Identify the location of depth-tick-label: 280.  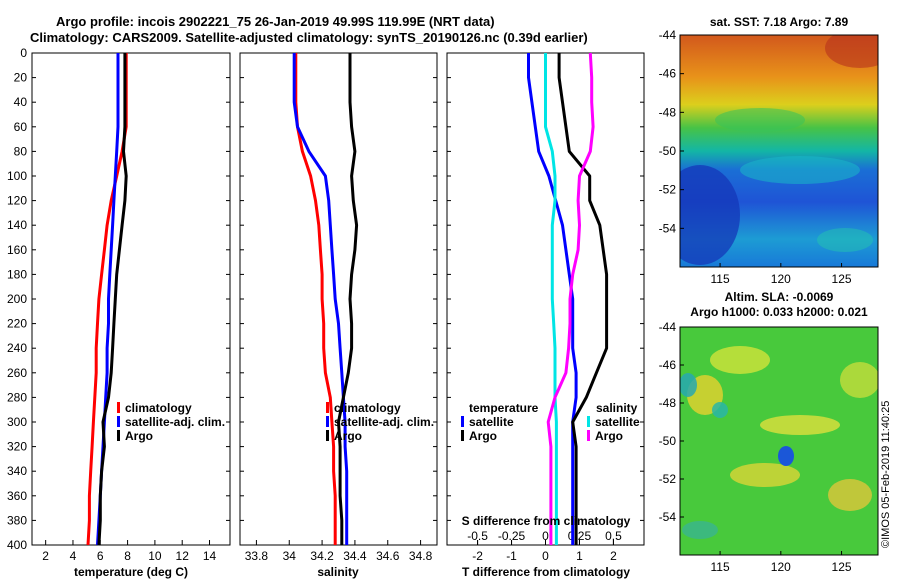
(17, 397).